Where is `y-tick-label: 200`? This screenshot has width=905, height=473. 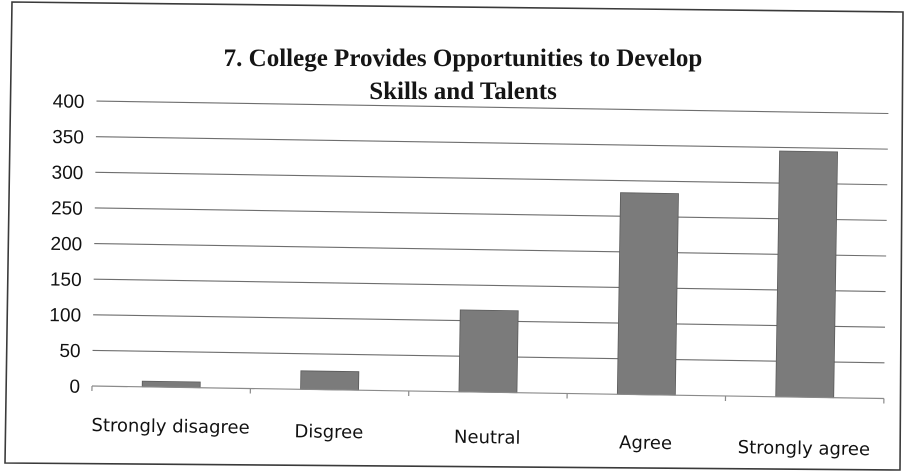
y-tick-label: 200 is located at coordinates (66, 244).